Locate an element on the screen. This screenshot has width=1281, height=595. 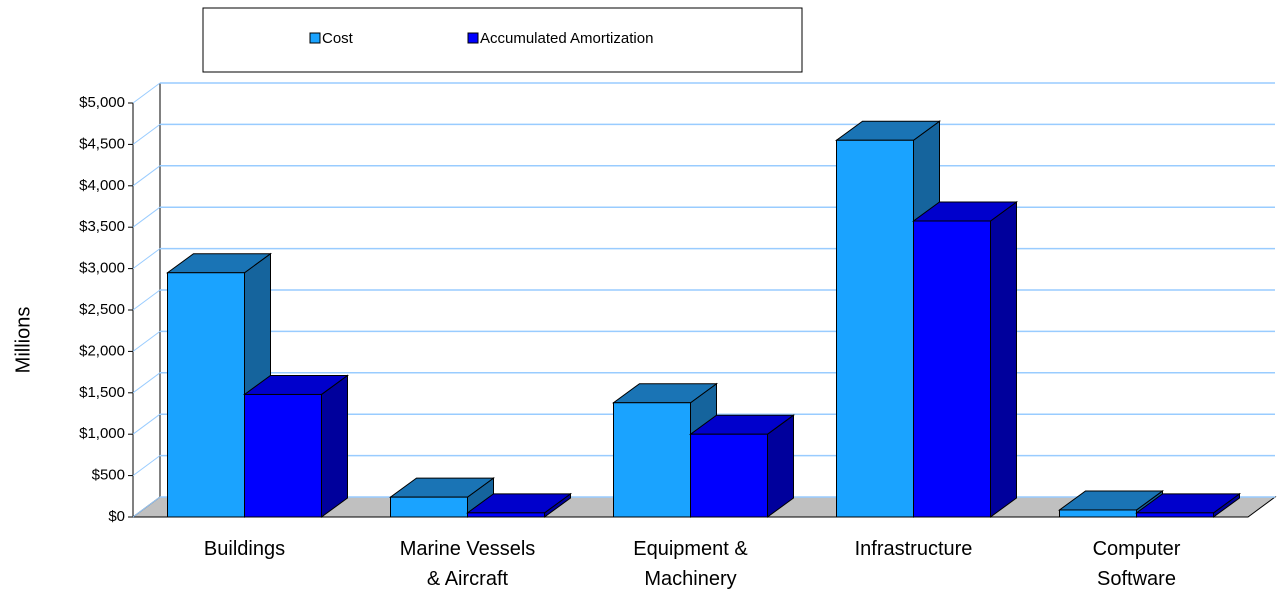
y-tick-label: $4,500 is located at coordinates (102, 143).